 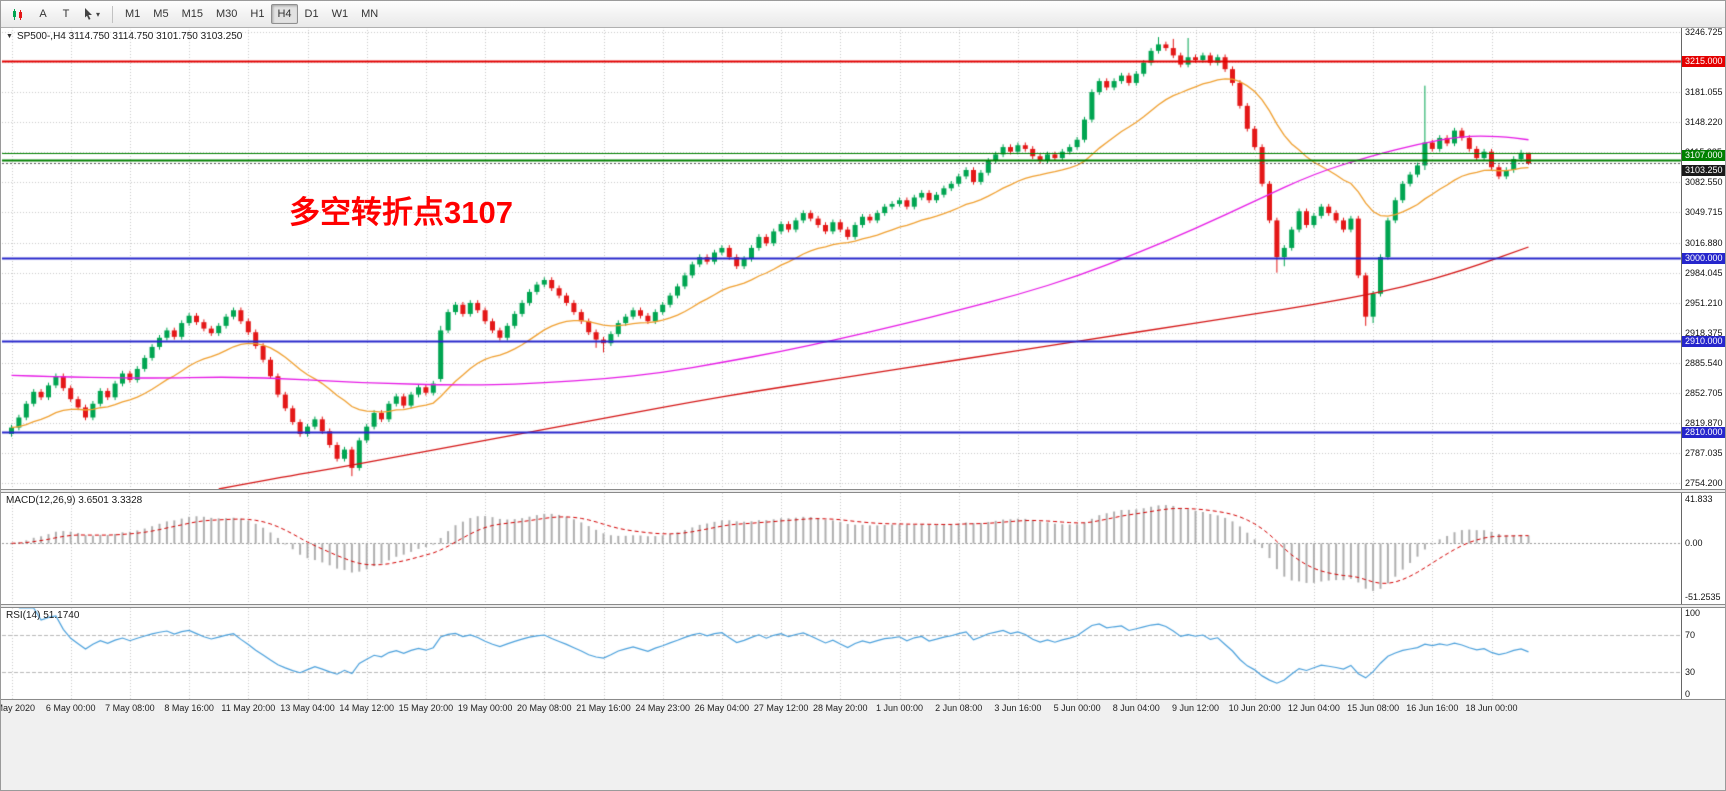 What do you see at coordinates (544, 708) in the screenshot?
I see `time-axis-label: 20 May 08:00` at bounding box center [544, 708].